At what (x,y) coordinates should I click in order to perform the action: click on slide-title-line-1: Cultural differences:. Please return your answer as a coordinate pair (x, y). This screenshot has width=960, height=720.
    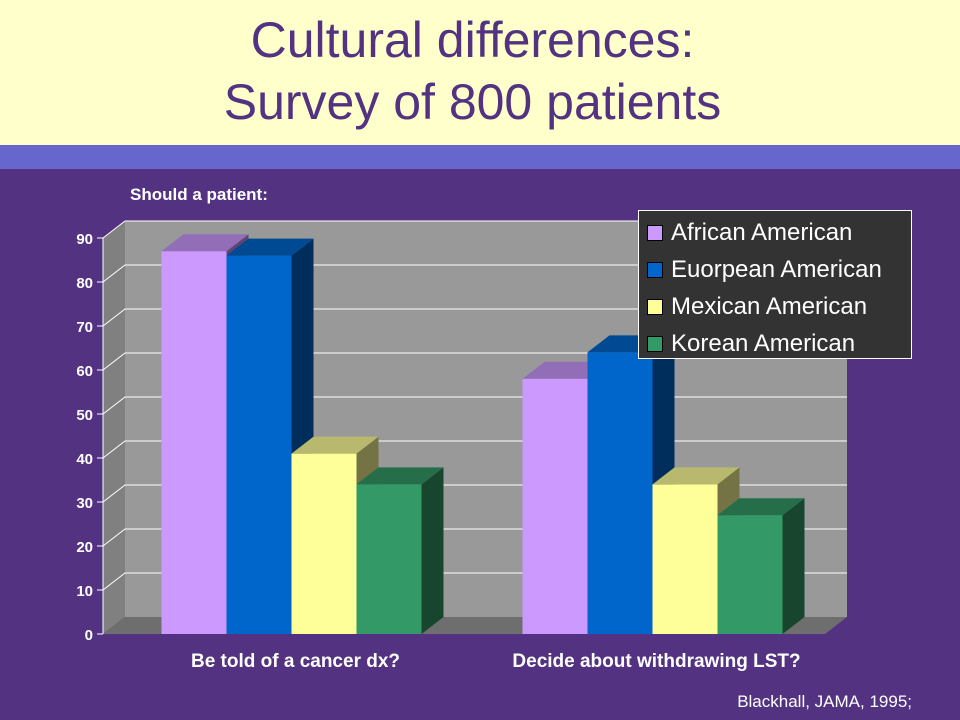
    Looking at the image, I should click on (472, 40).